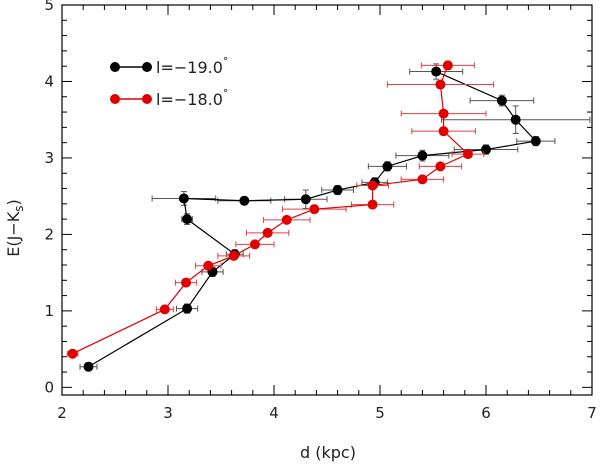  What do you see at coordinates (62, 413) in the screenshot?
I see `x-tick-label: 2` at bounding box center [62, 413].